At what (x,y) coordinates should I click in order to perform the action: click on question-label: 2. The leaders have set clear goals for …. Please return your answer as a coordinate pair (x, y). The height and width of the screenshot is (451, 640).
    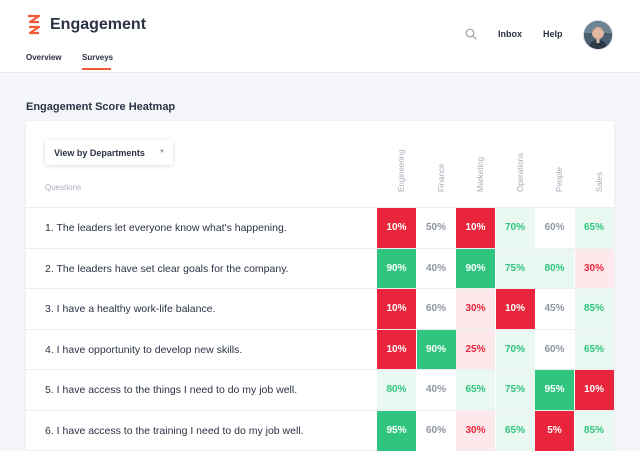
    Looking at the image, I should click on (167, 268).